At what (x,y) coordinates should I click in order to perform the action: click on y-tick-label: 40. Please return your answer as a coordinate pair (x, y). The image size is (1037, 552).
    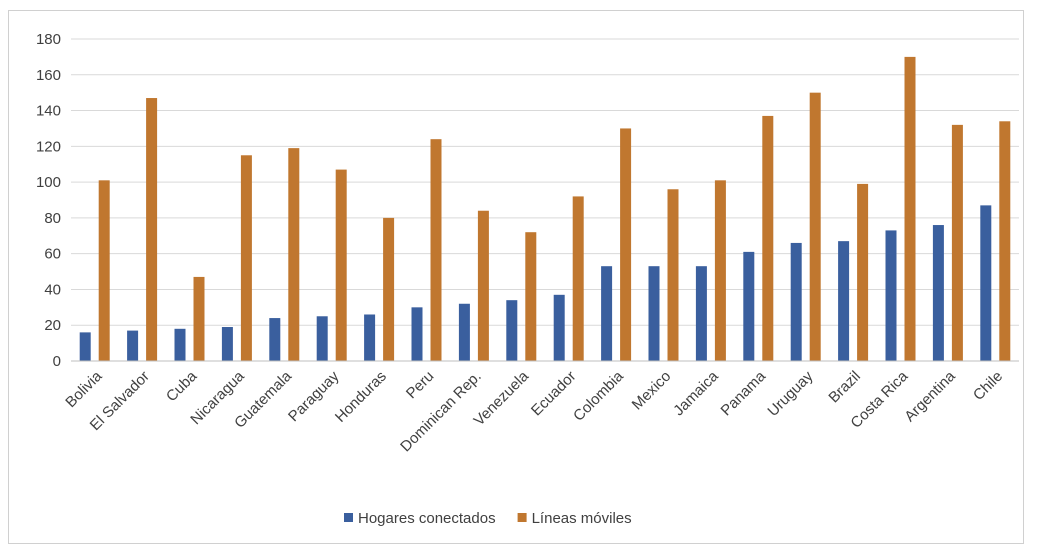
    Looking at the image, I should click on (52, 289).